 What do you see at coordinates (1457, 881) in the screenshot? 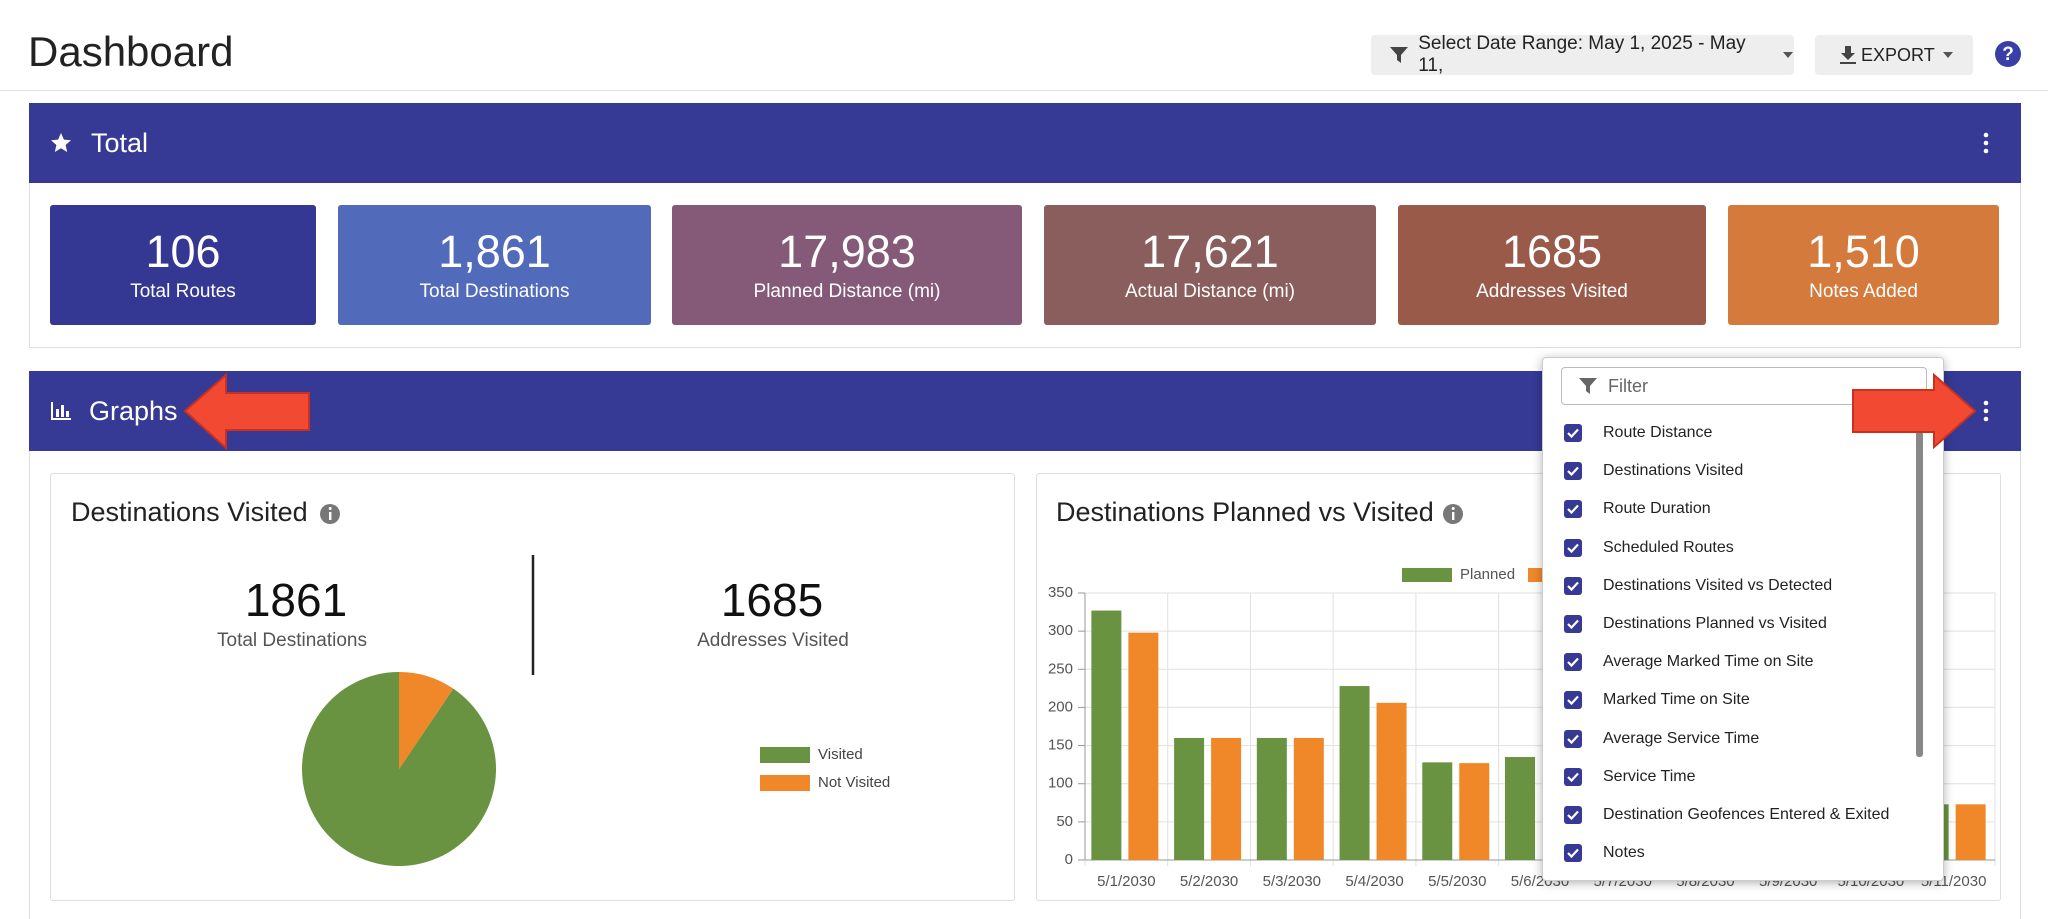
I see `x-tick-label: 5/5/2030` at bounding box center [1457, 881].